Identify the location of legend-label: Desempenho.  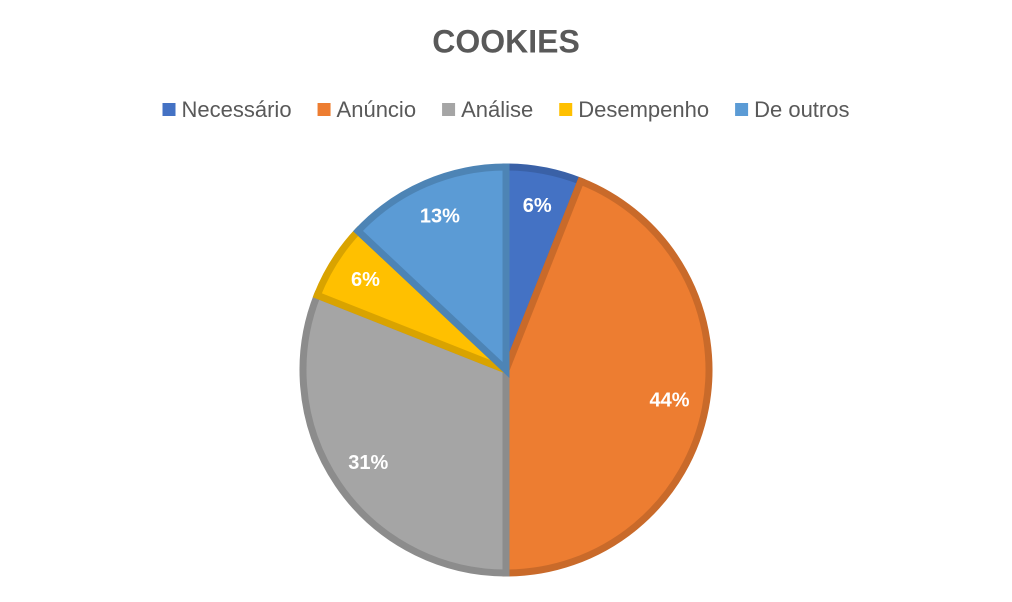
(643, 109).